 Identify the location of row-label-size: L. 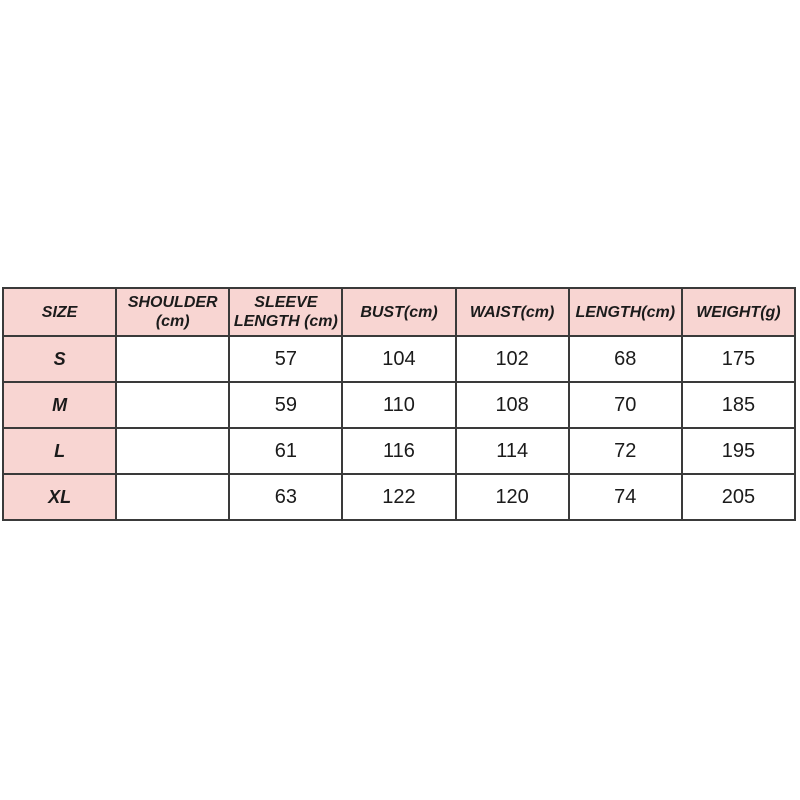
(59, 451).